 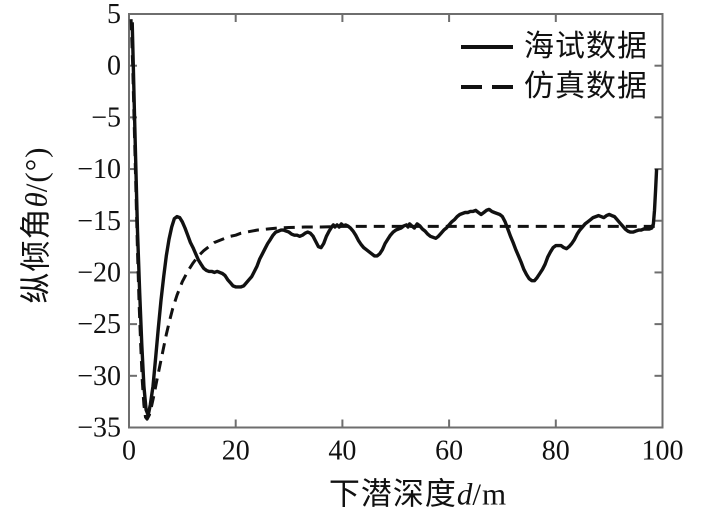 I want to click on y-axis-symbol: θ, so click(x=36, y=200).